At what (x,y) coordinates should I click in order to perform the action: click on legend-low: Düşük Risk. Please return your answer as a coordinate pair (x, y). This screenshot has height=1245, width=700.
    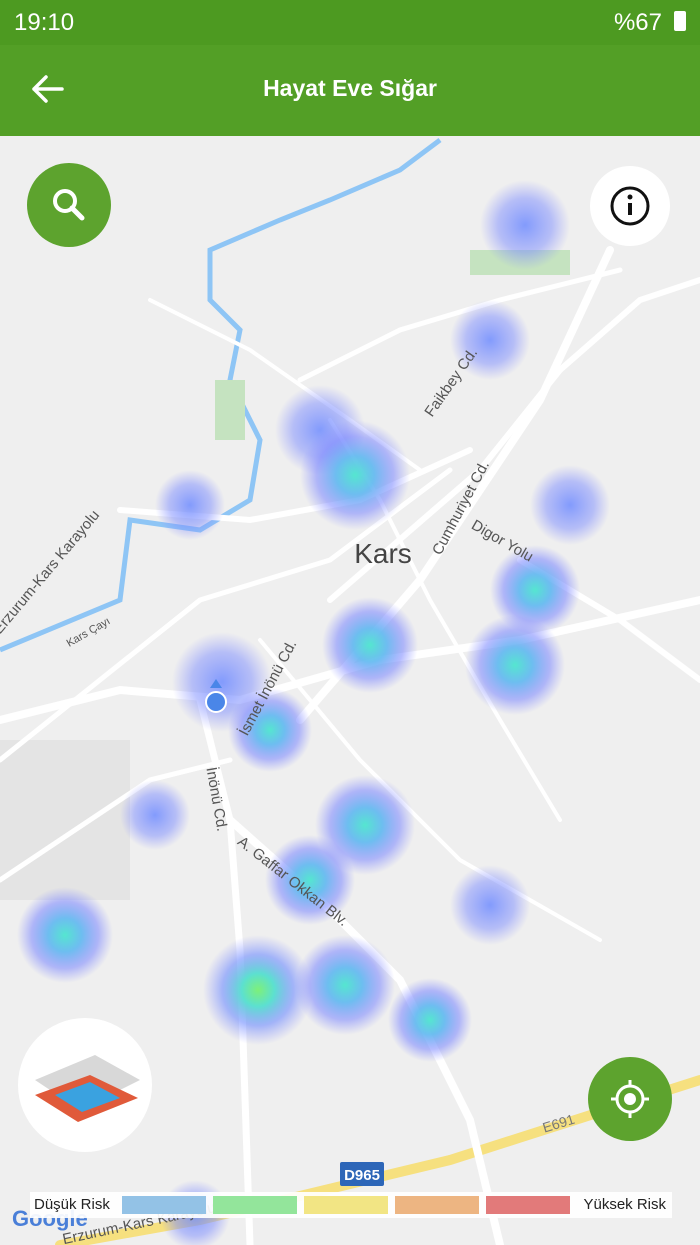
    Looking at the image, I should click on (72, 1204).